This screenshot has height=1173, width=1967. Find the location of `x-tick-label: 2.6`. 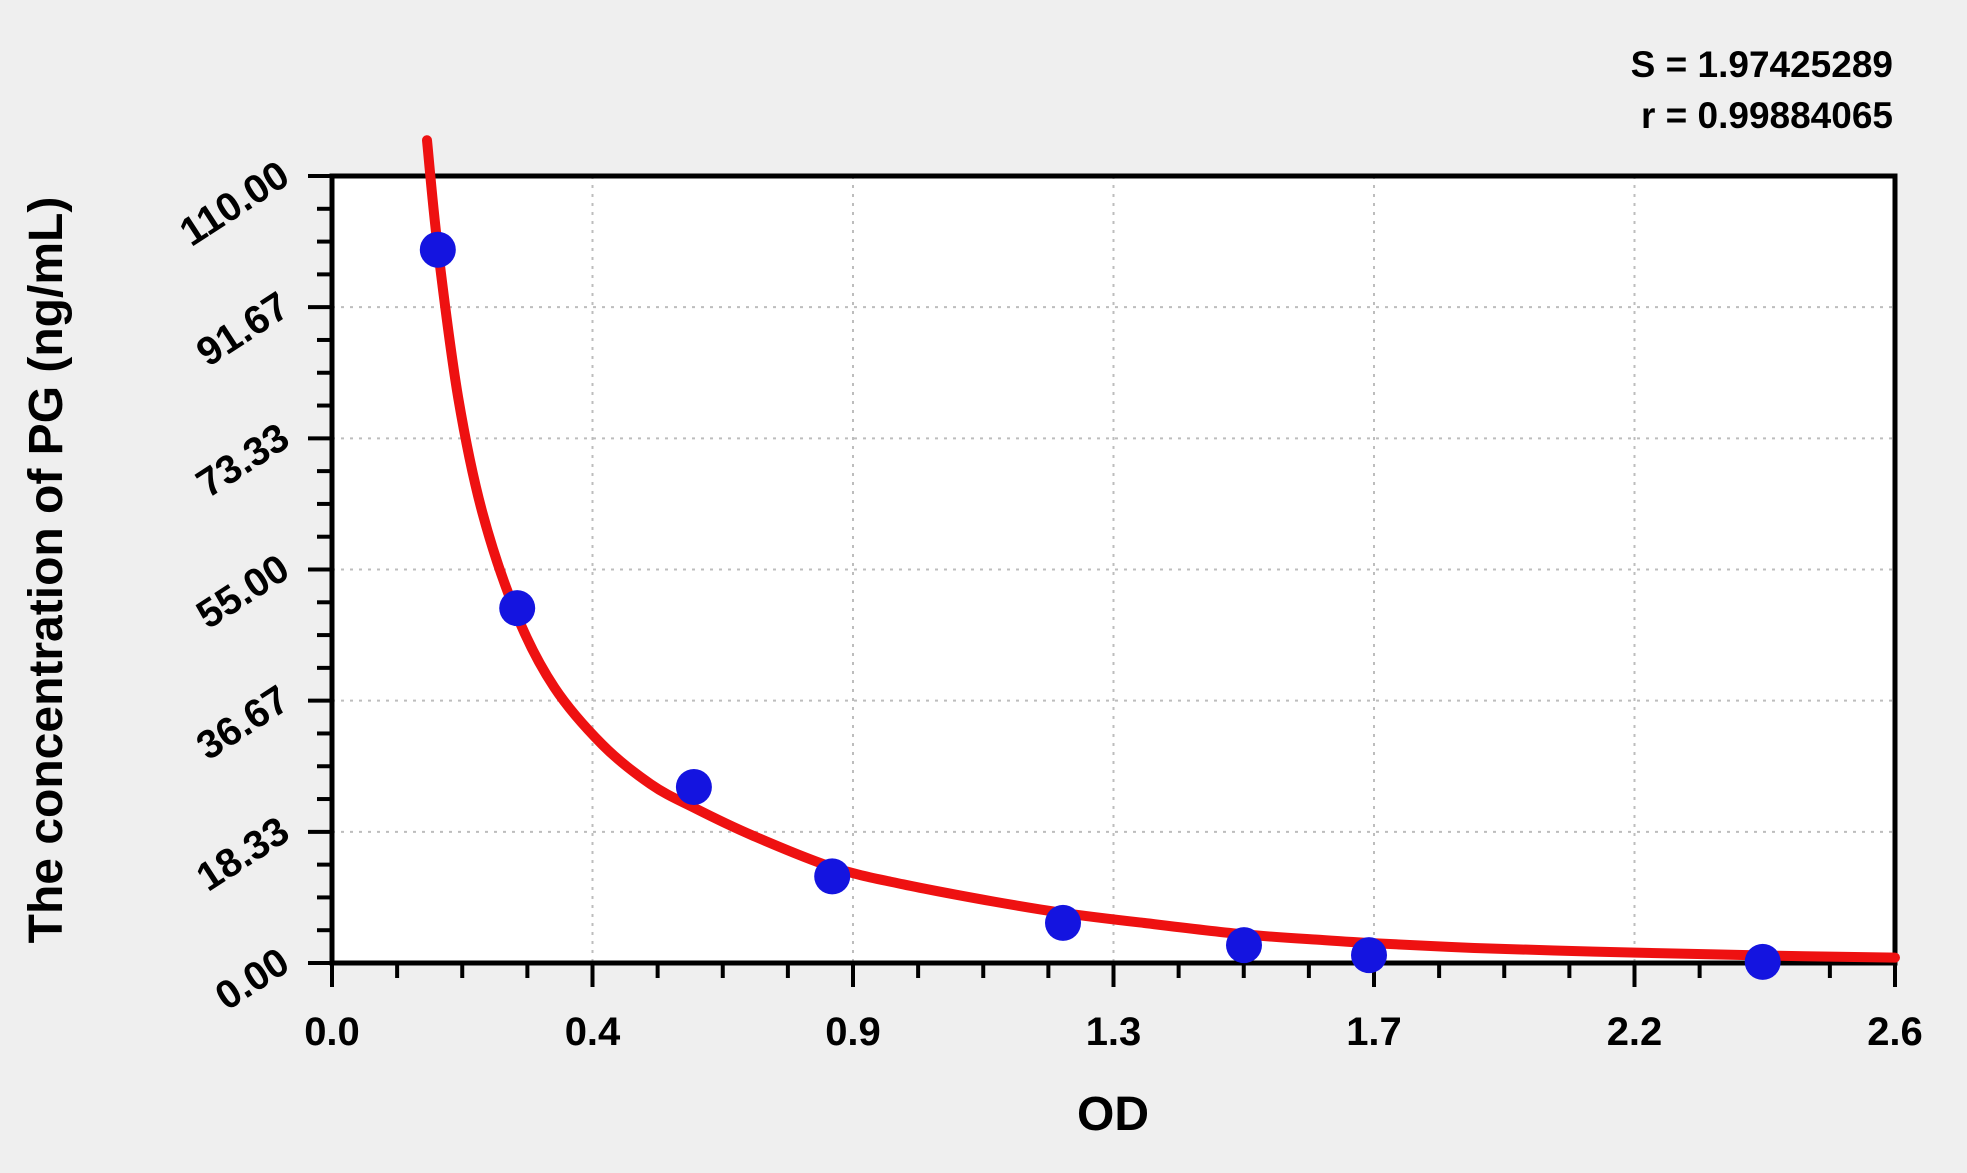

x-tick-label: 2.6 is located at coordinates (1895, 1032).